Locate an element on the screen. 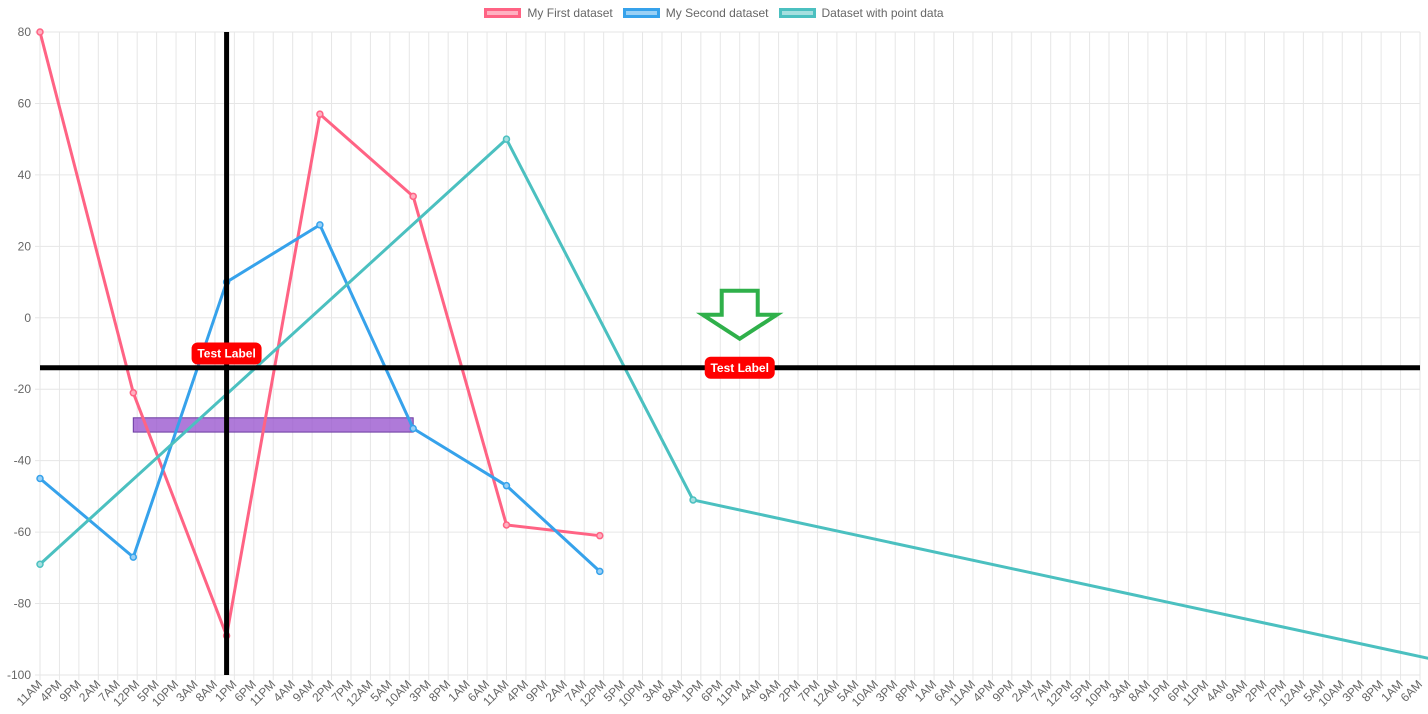  y-tick-label: -40 is located at coordinates (23, 461).